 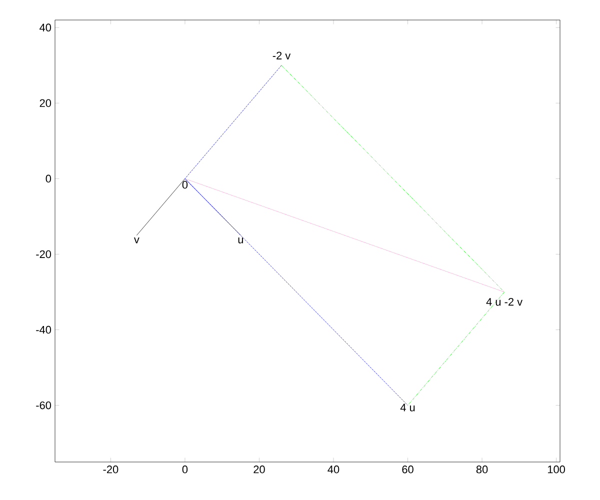 What do you see at coordinates (46, 28) in the screenshot?
I see `y-tick-label: 40` at bounding box center [46, 28].